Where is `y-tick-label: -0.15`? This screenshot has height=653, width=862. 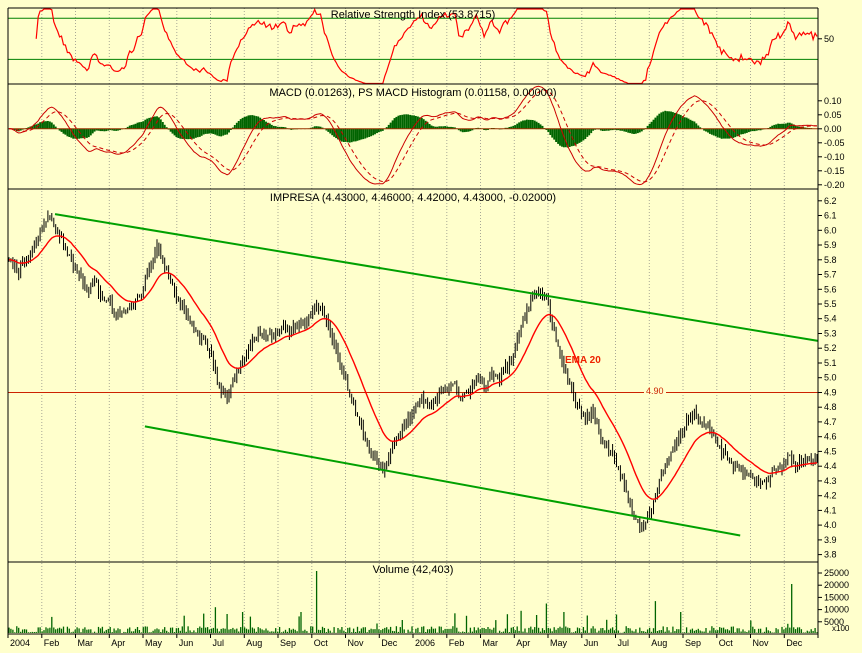 y-tick-label: -0.15 is located at coordinates (834, 171).